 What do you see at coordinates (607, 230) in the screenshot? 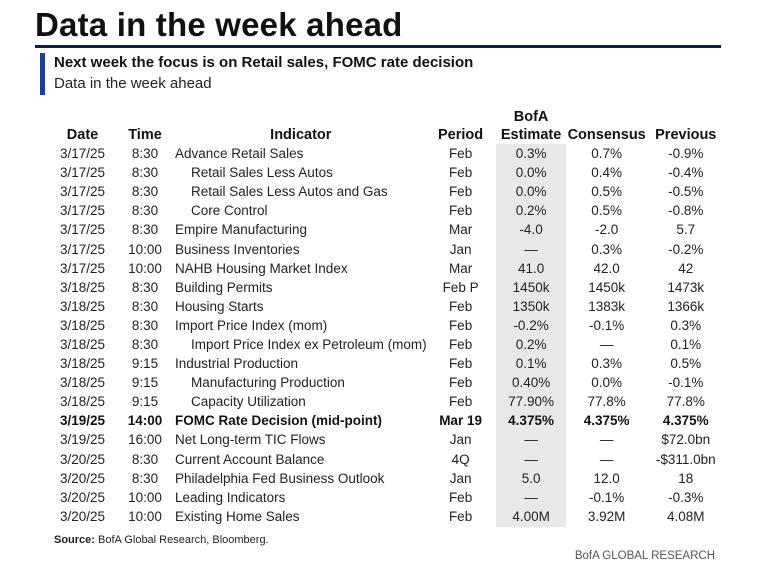
I see `cell-consensus: -2.0` at bounding box center [607, 230].